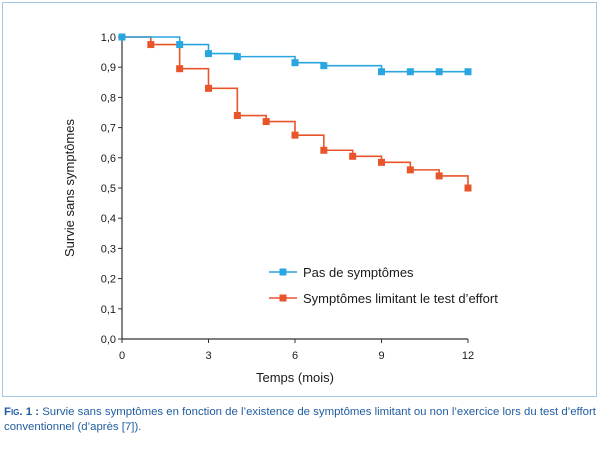 The image size is (600, 454). I want to click on y-tick-label: 0,0, so click(108, 340).